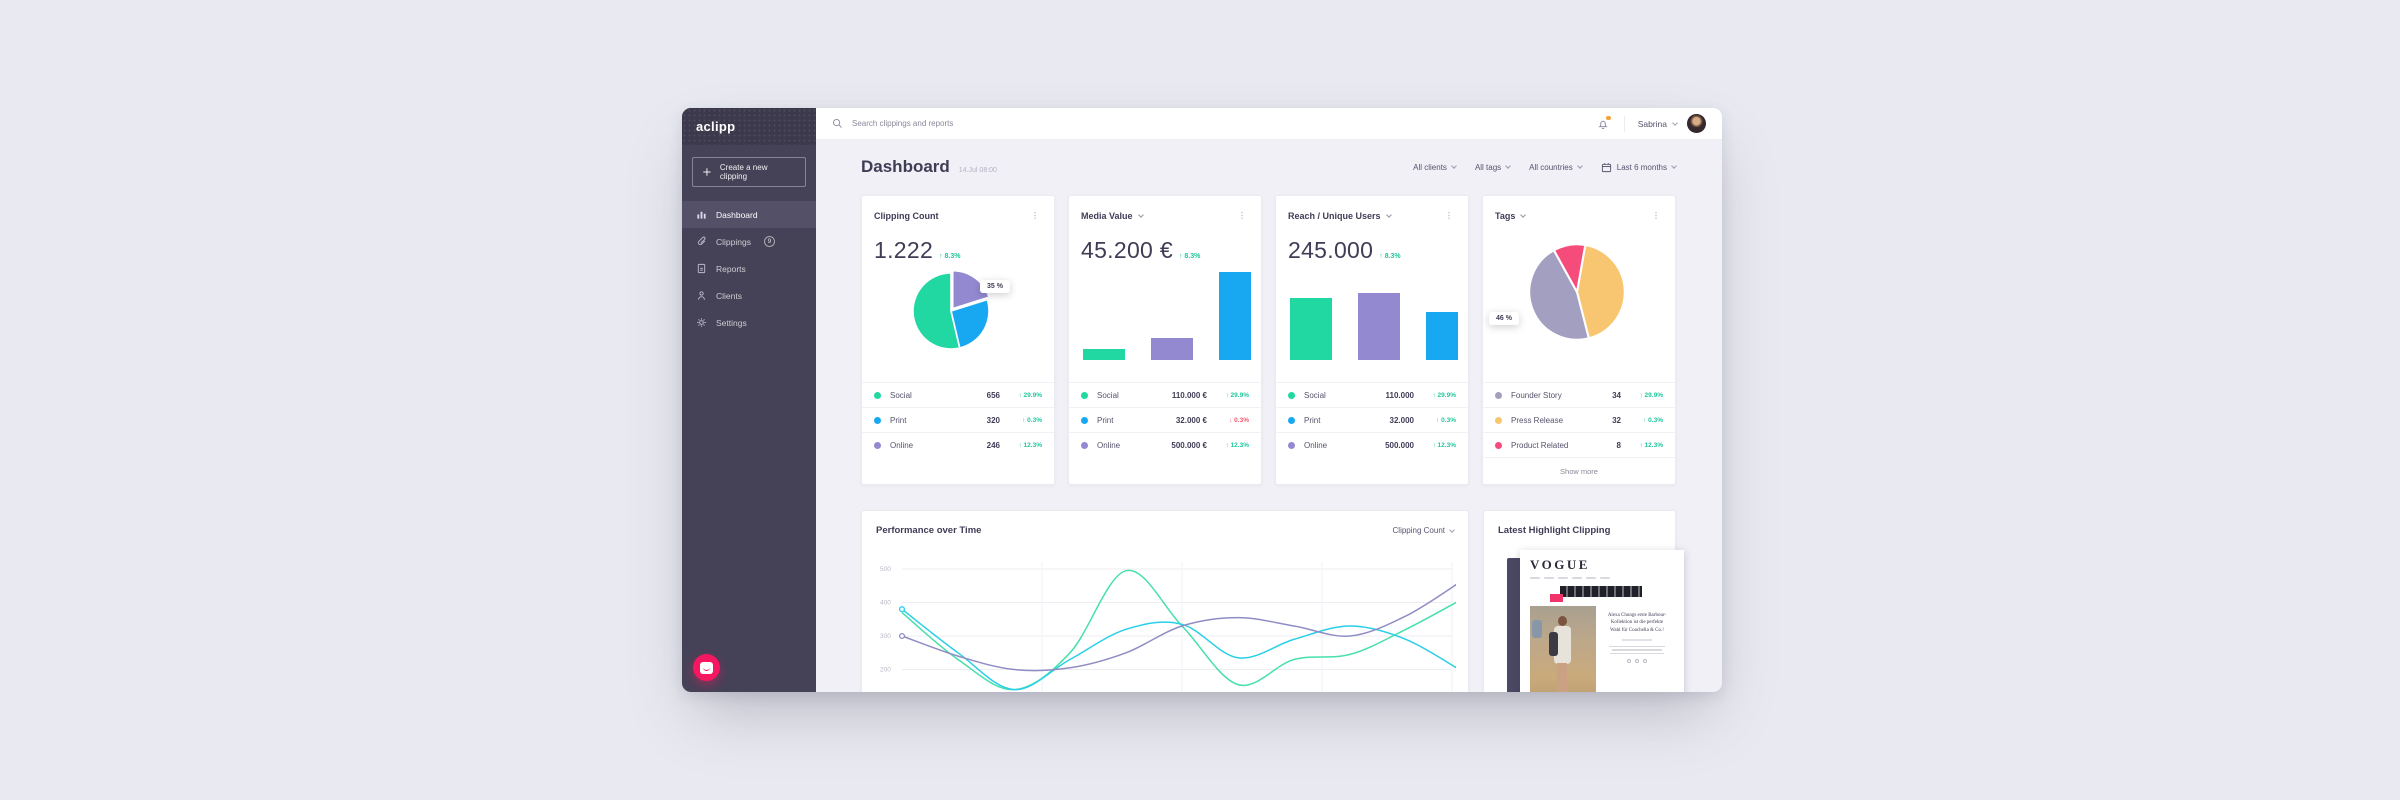  I want to click on clipping-nav-placeholder, so click(1602, 578).